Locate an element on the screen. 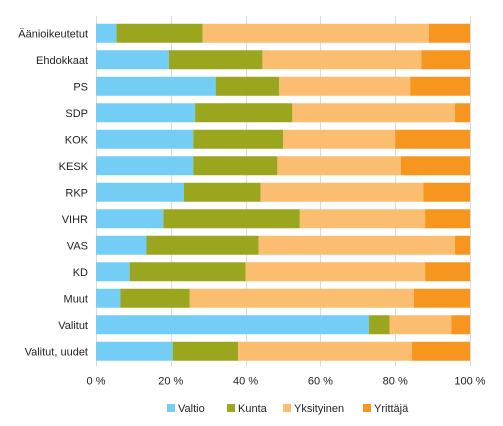  category-label: VAS is located at coordinates (77, 246).